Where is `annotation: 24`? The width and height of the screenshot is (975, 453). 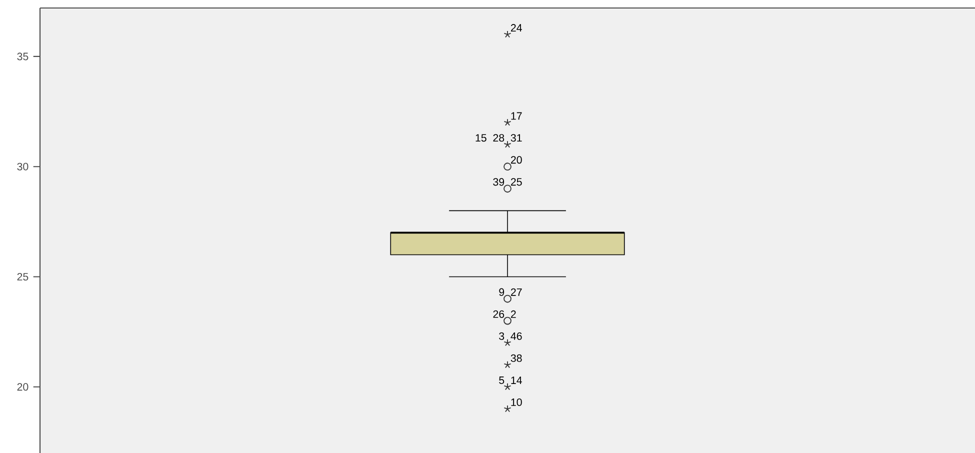
annotation: 24 is located at coordinates (516, 28).